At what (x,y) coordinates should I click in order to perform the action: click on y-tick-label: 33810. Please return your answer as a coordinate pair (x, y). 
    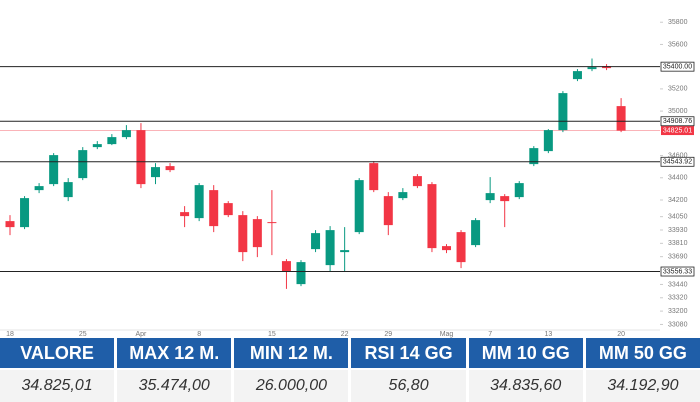
    Looking at the image, I should click on (678, 243).